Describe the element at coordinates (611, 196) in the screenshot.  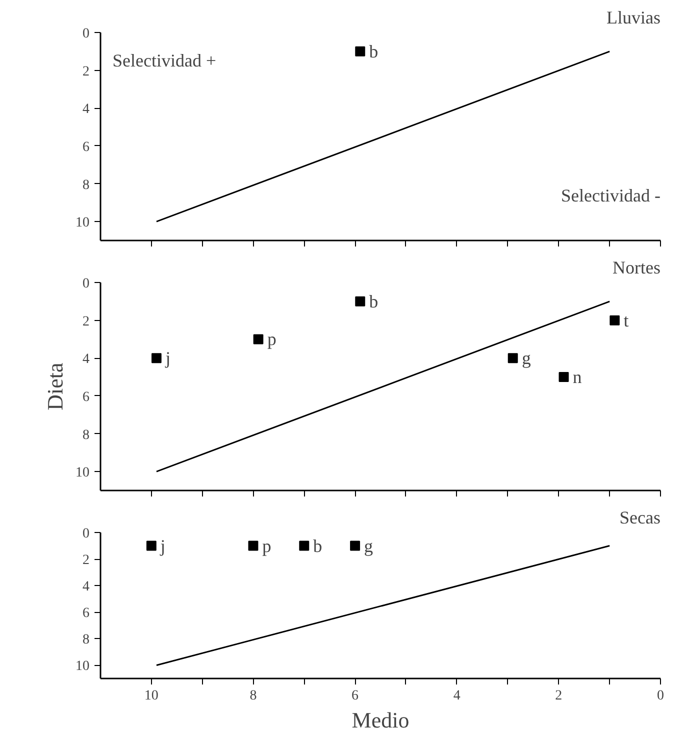
I see `annotation: Selectividad -` at that location.